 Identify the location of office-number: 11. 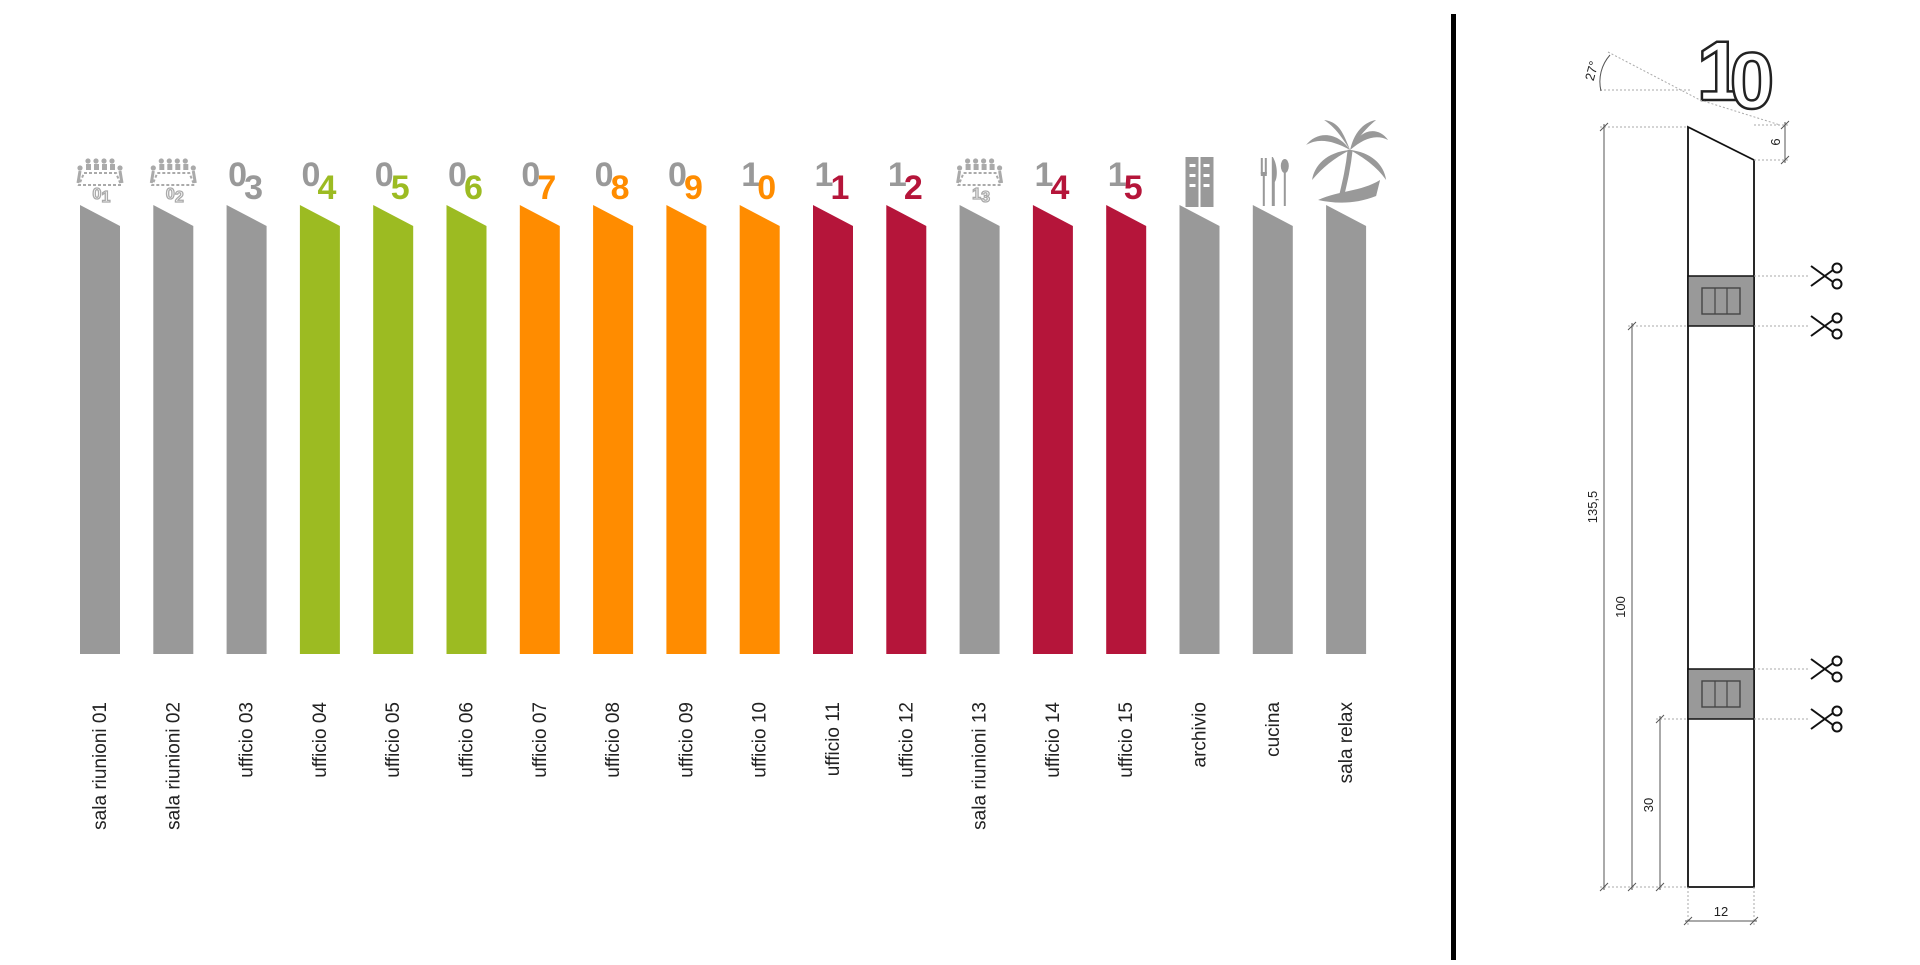
(832, 181).